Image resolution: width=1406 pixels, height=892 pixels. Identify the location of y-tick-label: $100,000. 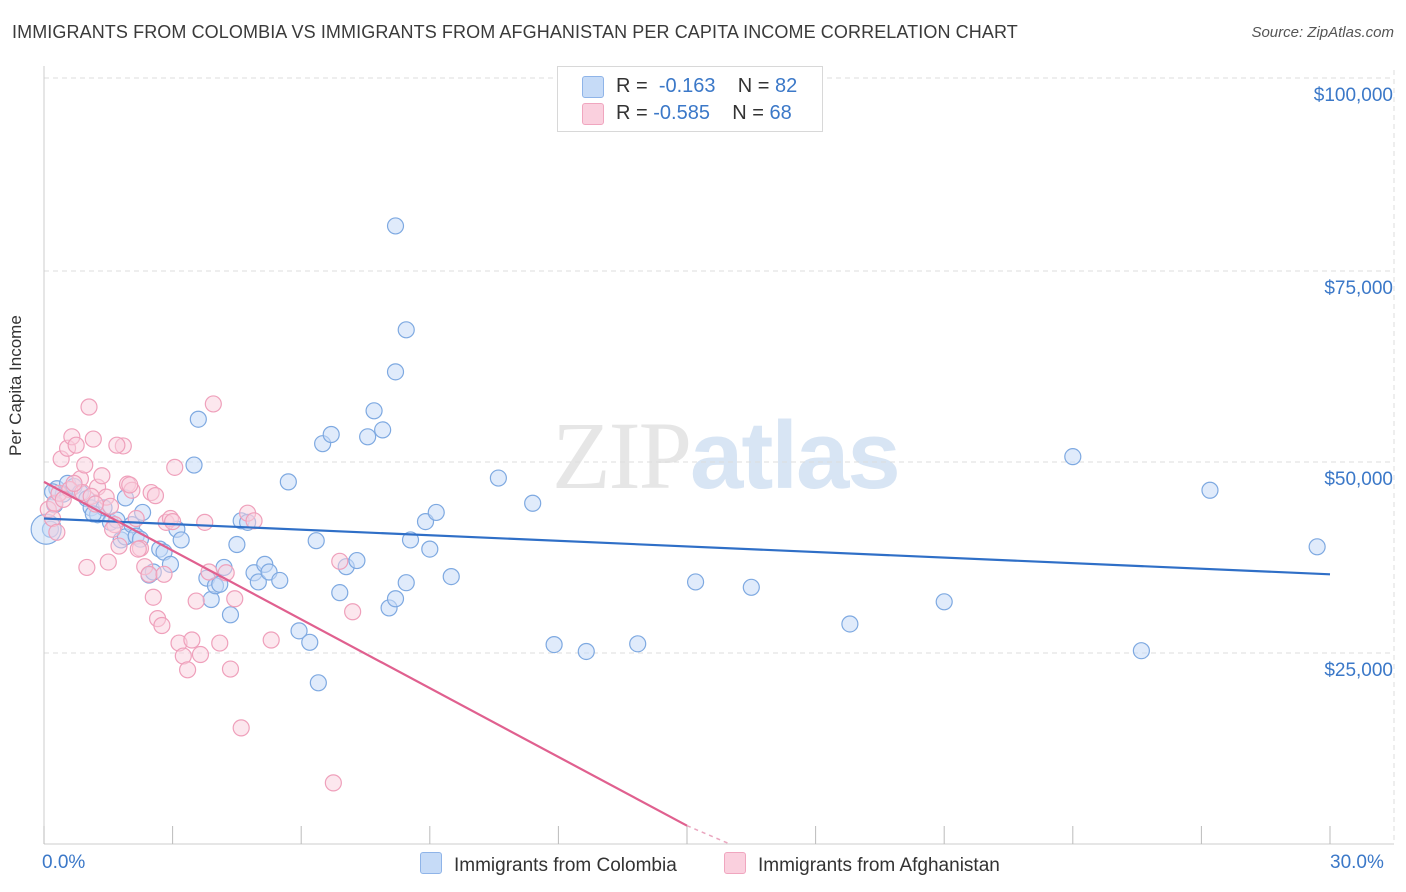
(1353, 95).